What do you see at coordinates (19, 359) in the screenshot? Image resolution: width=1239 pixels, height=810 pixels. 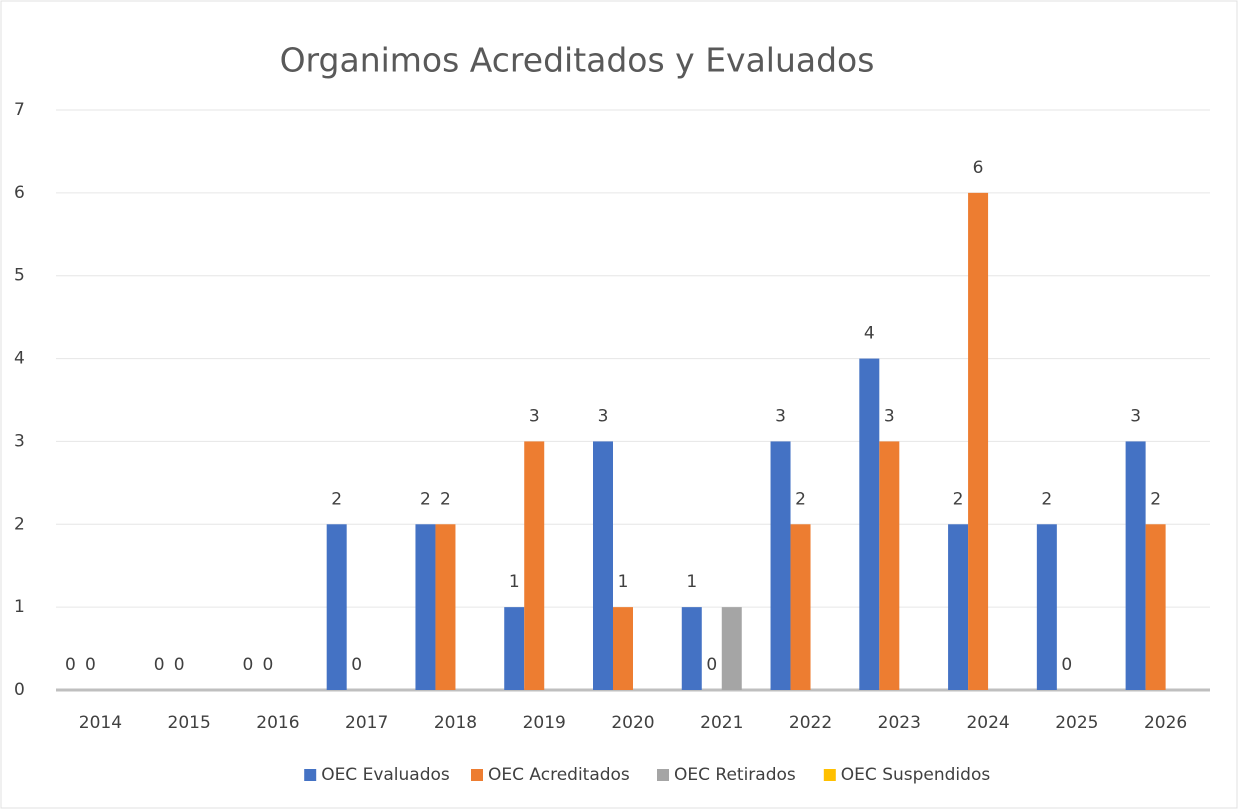 I see `y-tick-label: 4` at bounding box center [19, 359].